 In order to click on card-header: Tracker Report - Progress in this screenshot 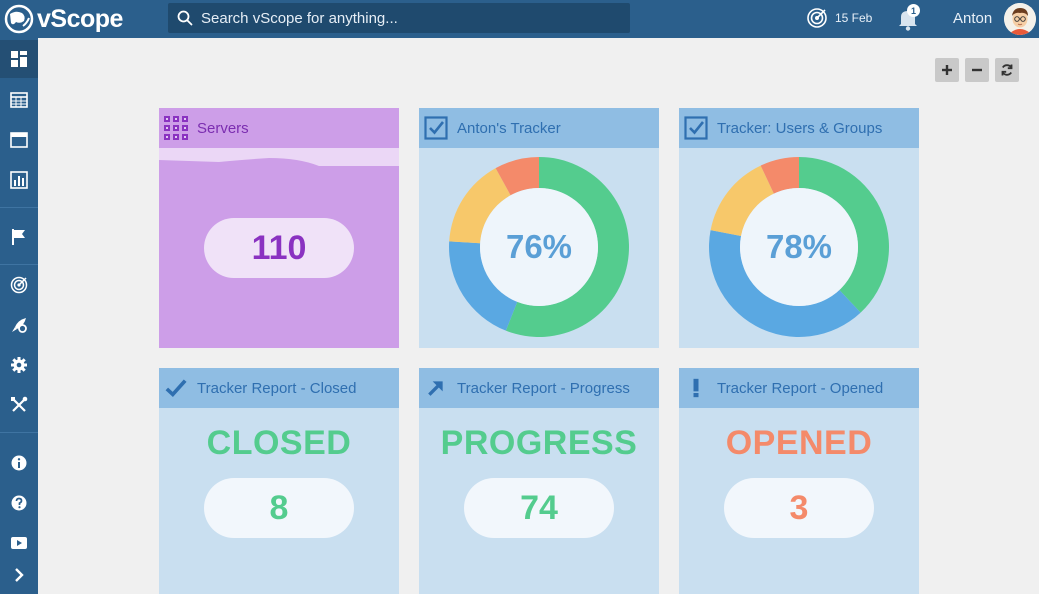, I will do `click(539, 388)`.